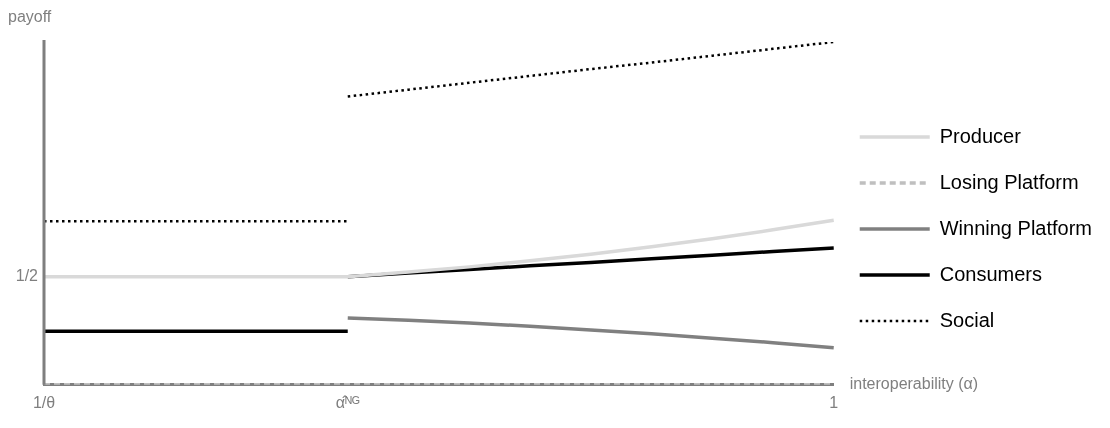 The height and width of the screenshot is (428, 1110). I want to click on x-tick-label: α̂ᴺᴳ, so click(347, 402).